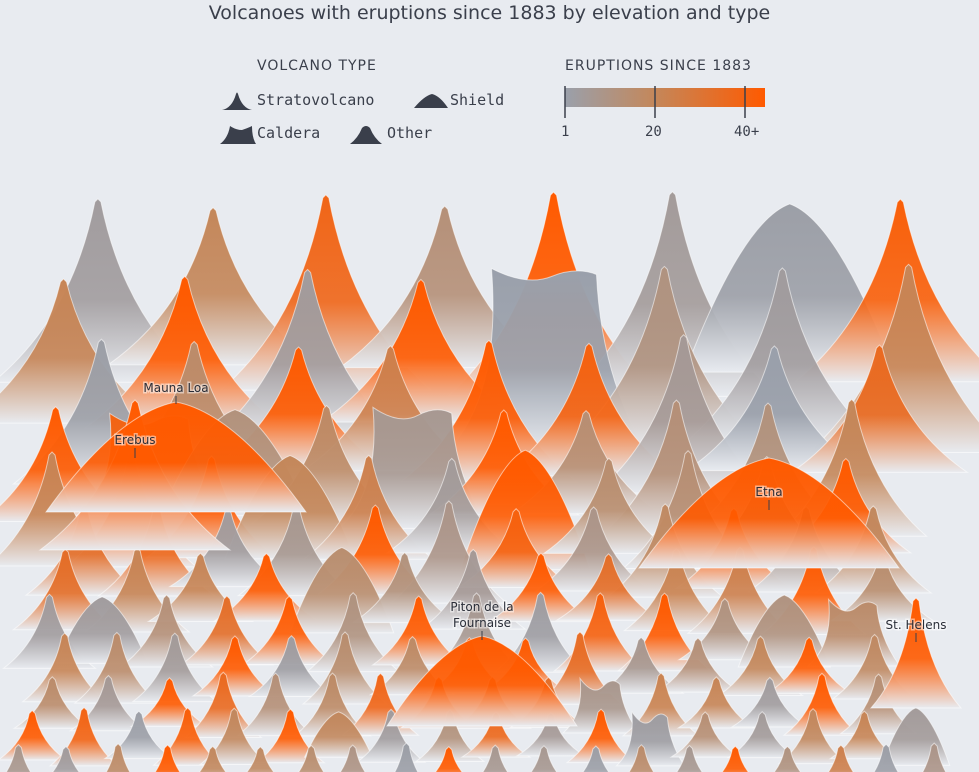 The width and height of the screenshot is (979, 772). I want to click on tick-label-1: 1, so click(565, 132).